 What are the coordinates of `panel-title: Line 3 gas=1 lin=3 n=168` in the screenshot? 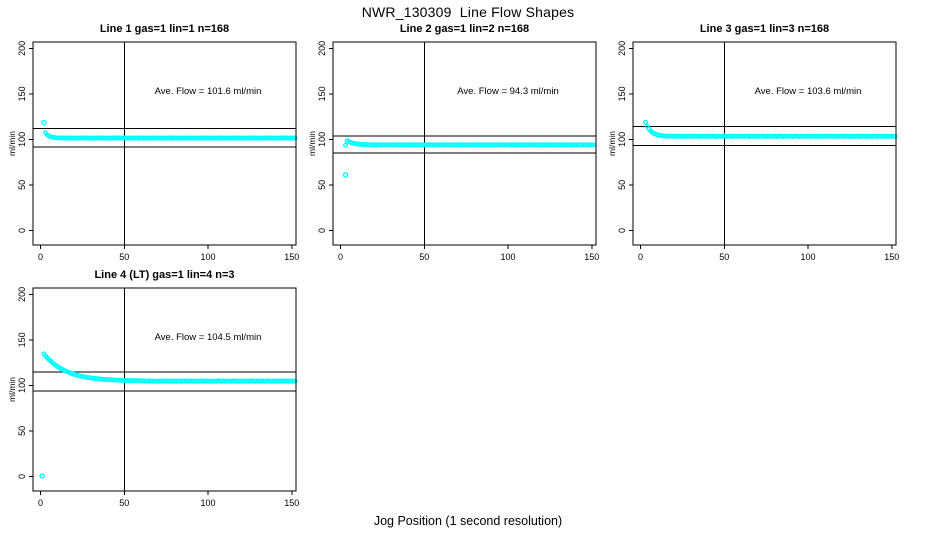 It's located at (764, 29).